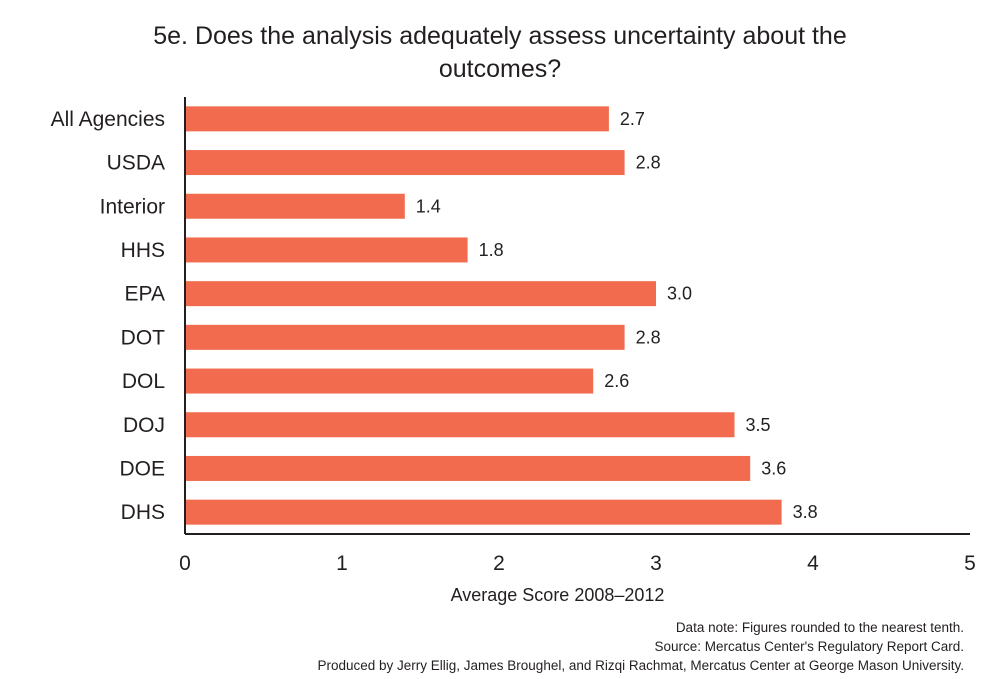 The image size is (1000, 679). I want to click on value-label: 3.5, so click(758, 425).